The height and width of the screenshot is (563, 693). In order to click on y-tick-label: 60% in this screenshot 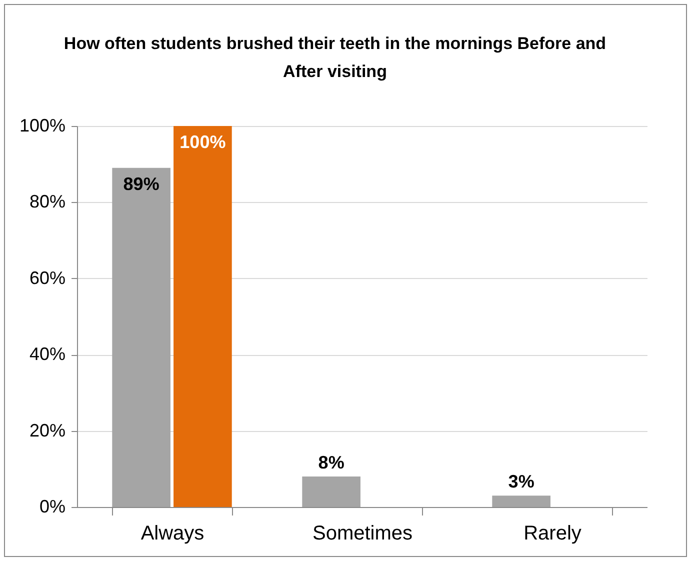, I will do `click(47, 278)`.